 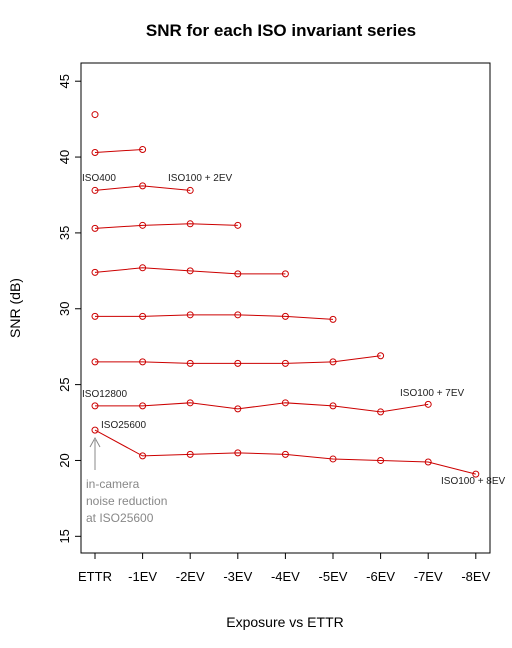 I want to click on y-tick-label: 45, so click(x=64, y=81).